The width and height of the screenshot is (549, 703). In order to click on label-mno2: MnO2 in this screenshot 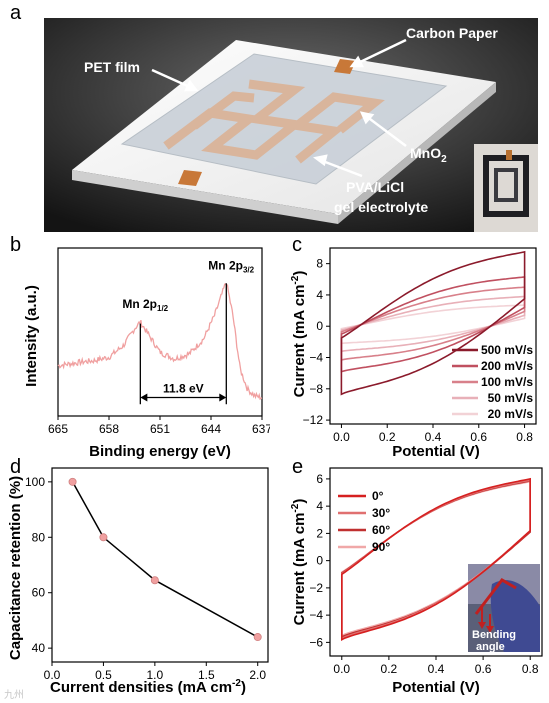, I will do `click(428, 155)`.